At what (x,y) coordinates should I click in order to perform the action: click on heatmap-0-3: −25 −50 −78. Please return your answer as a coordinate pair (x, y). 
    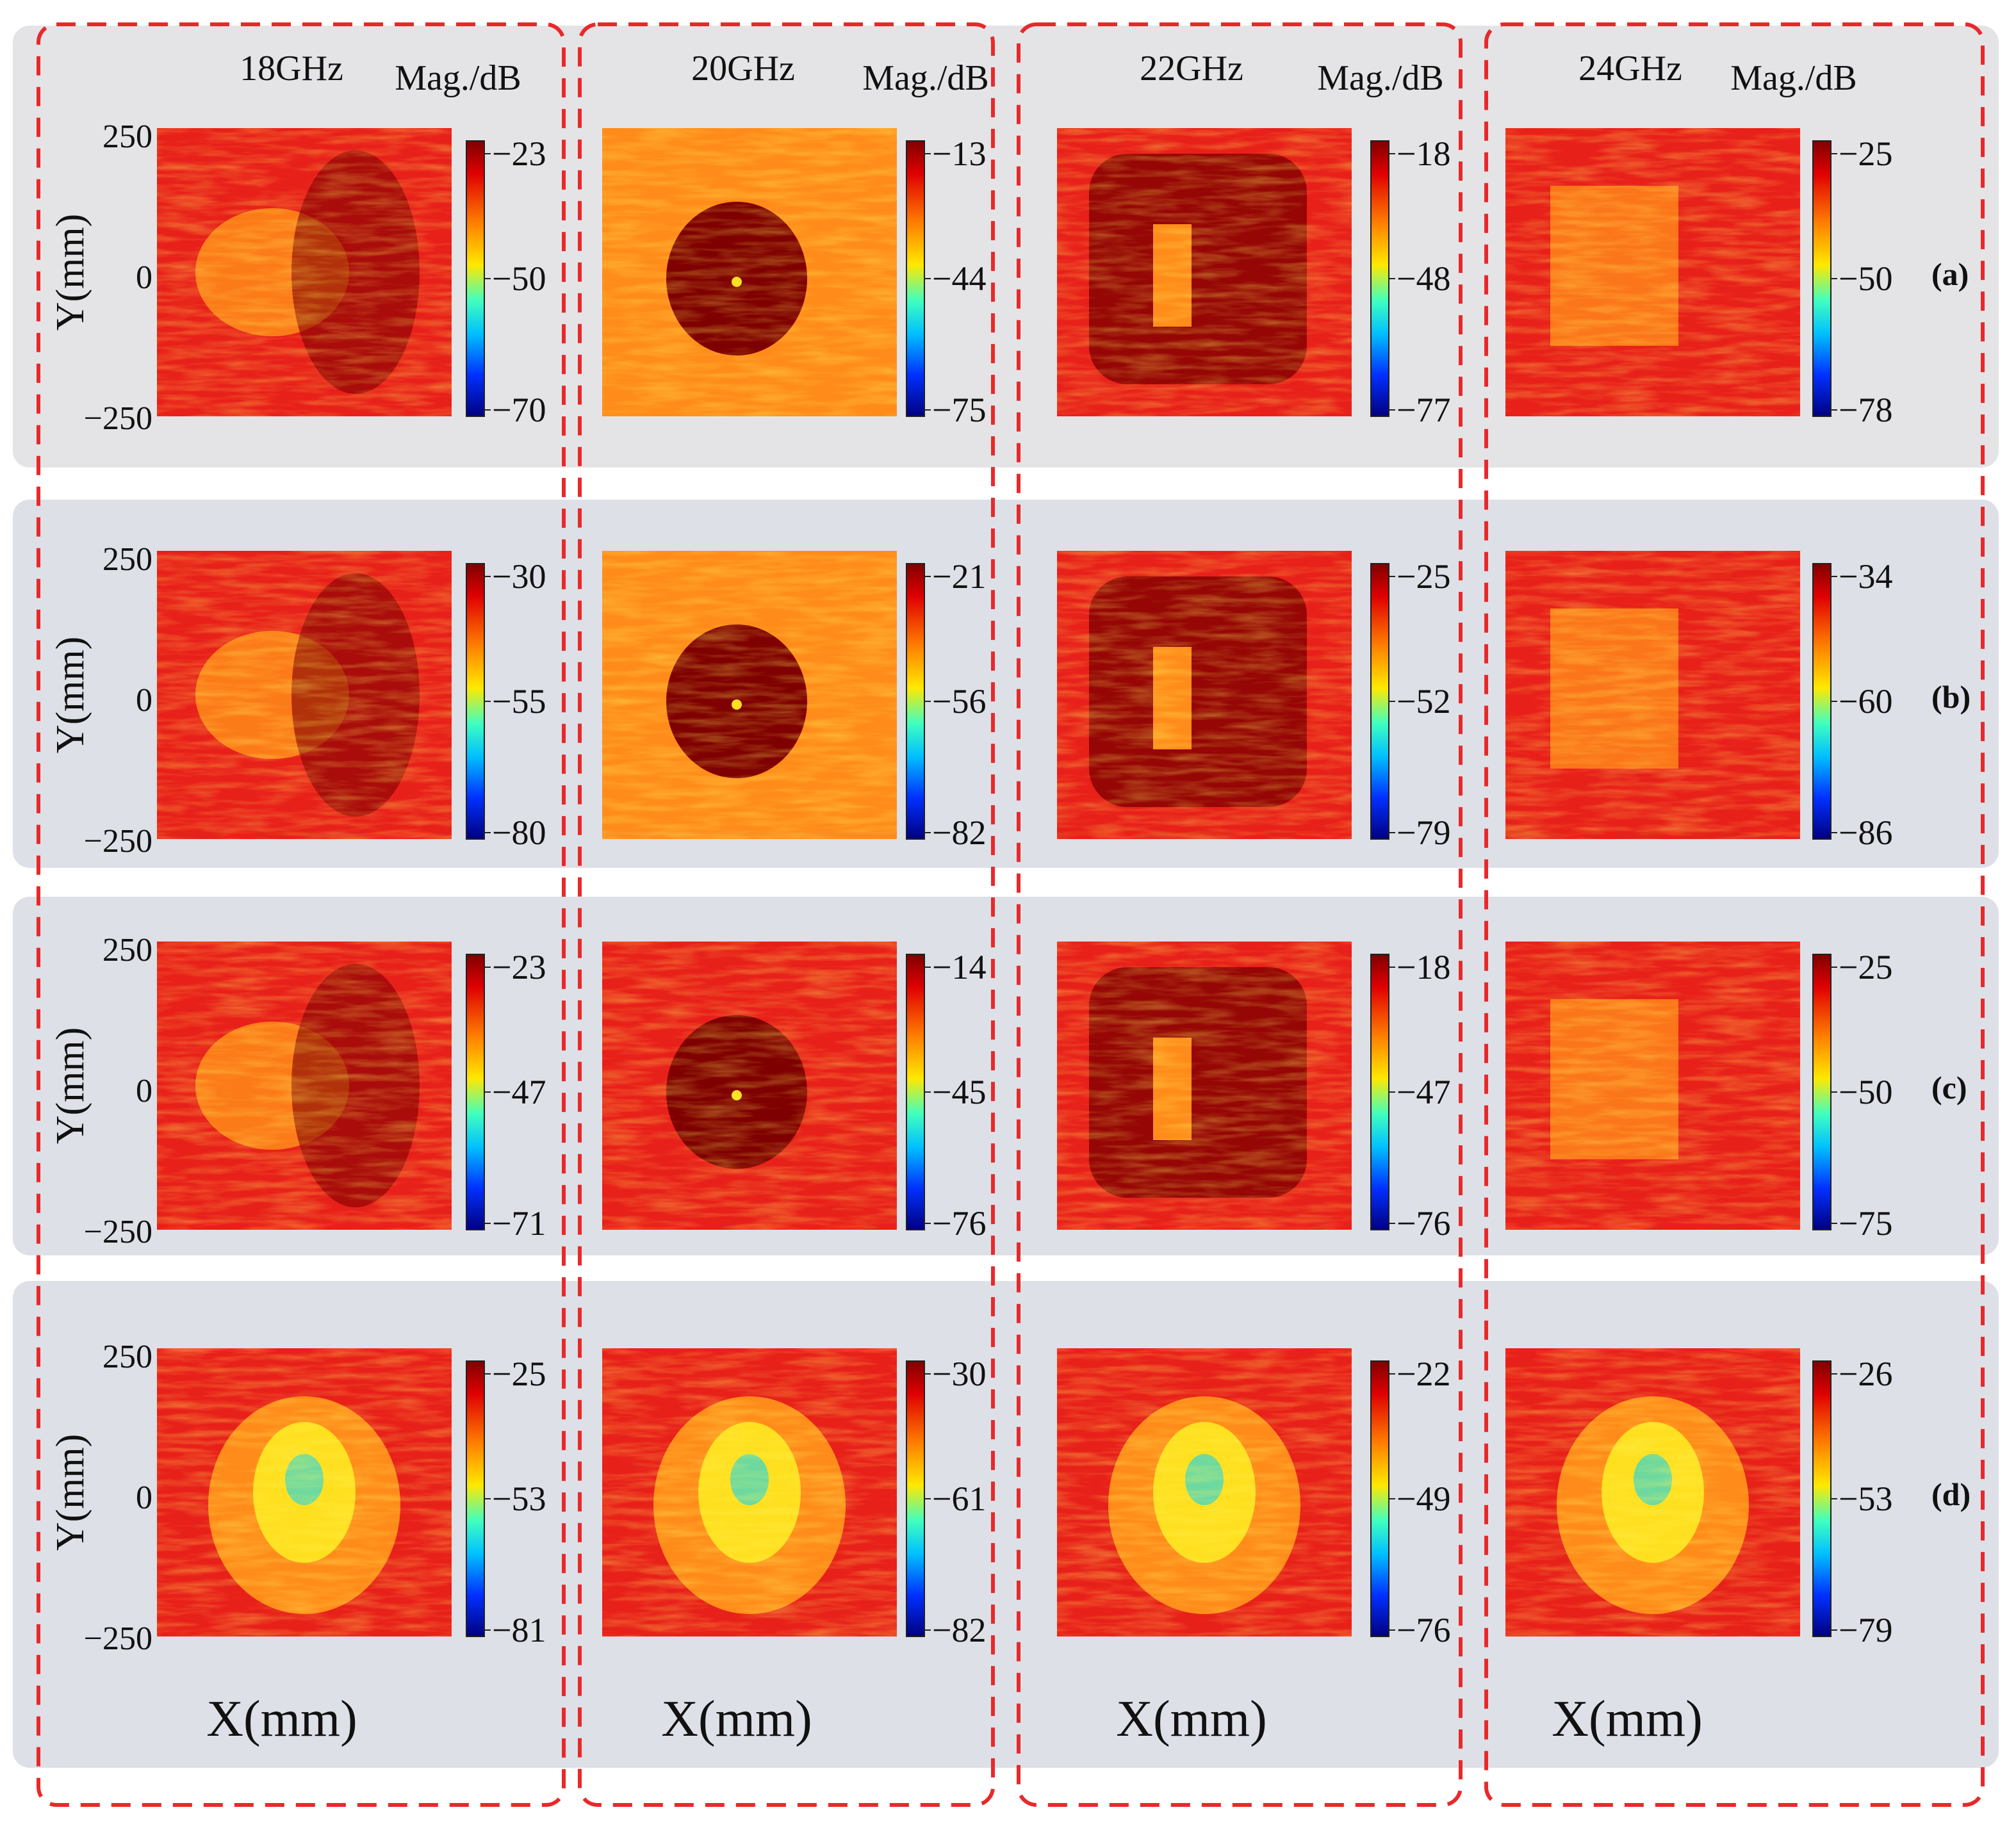
    Looking at the image, I should click on (1698, 278).